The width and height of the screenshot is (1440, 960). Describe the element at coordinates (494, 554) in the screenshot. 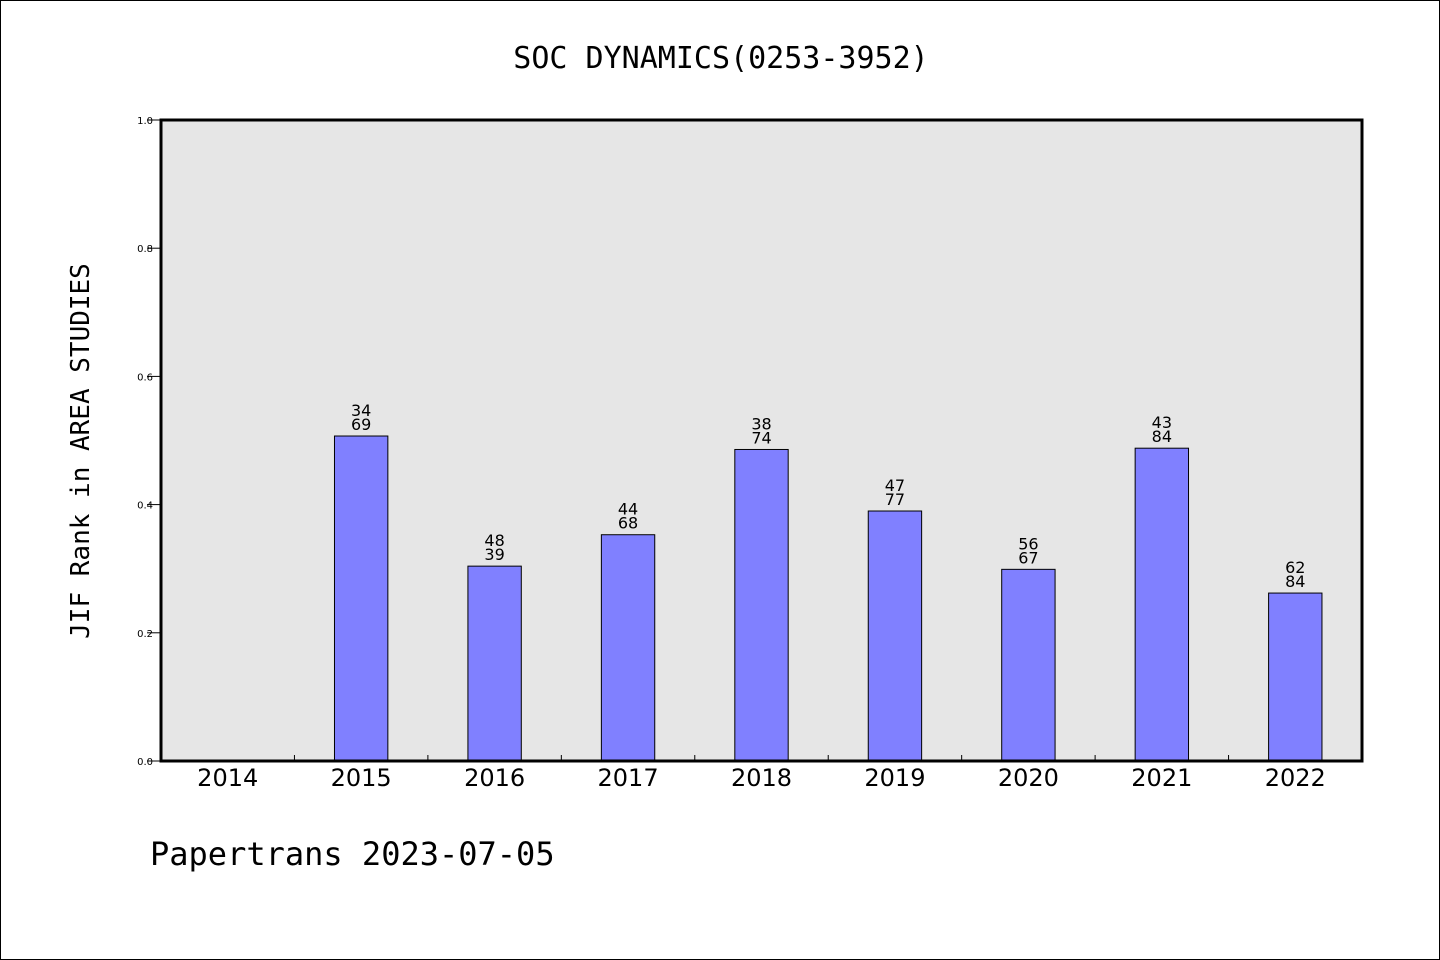

I see `bar-total-label: 39` at that location.